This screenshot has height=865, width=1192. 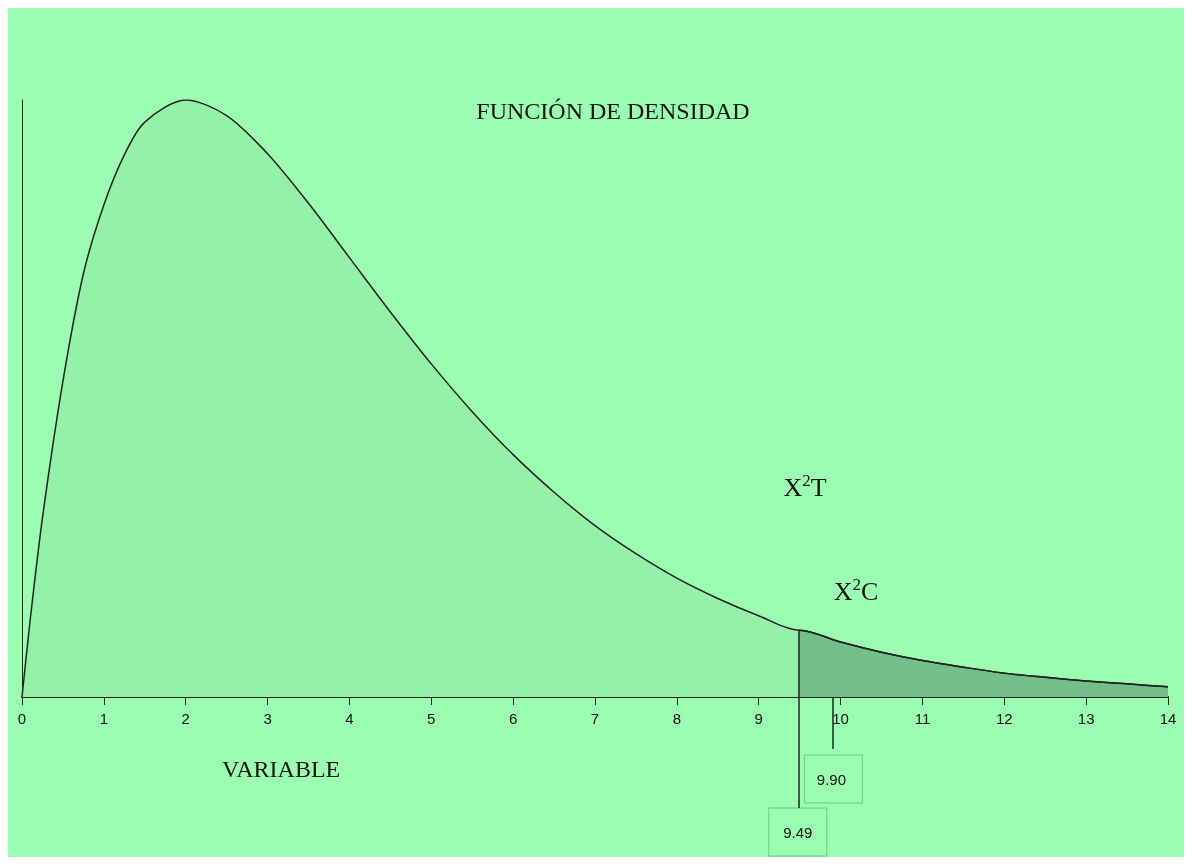 What do you see at coordinates (267, 718) in the screenshot?
I see `x-tick-label: 3` at bounding box center [267, 718].